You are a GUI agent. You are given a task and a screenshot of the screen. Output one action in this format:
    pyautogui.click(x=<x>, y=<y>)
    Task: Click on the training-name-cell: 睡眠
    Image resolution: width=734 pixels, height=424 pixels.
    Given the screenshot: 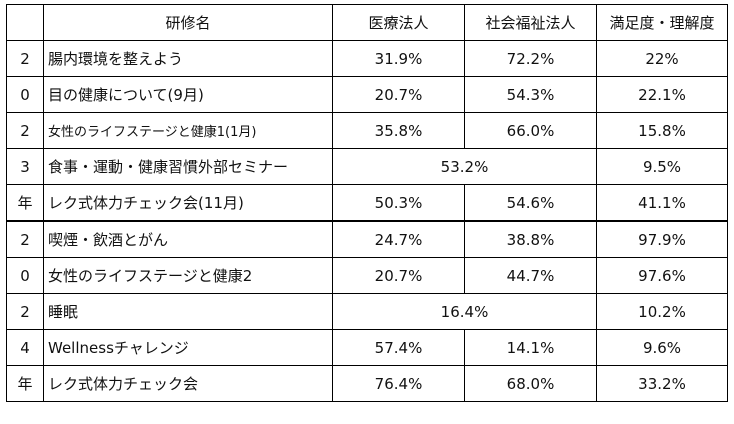 What is the action you would take?
    pyautogui.click(x=188, y=311)
    